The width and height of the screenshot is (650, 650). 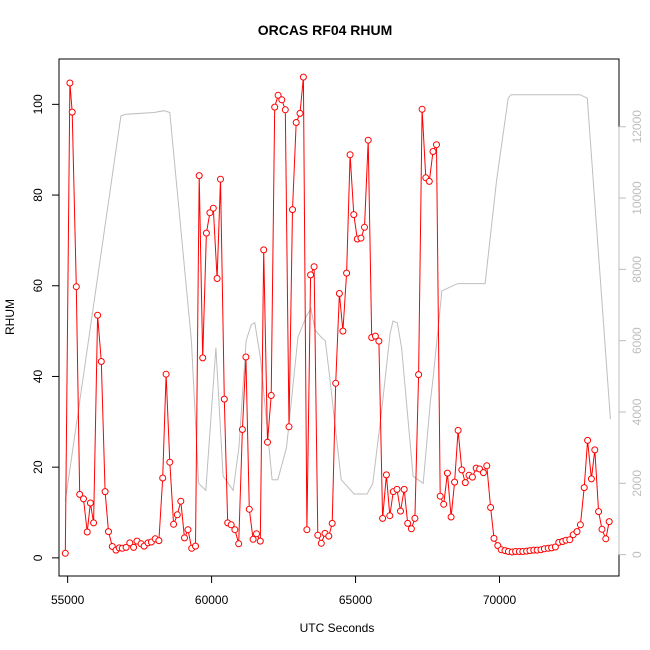 I want to click on chart-title: ORCAS RF04 RHUM, so click(x=325, y=30).